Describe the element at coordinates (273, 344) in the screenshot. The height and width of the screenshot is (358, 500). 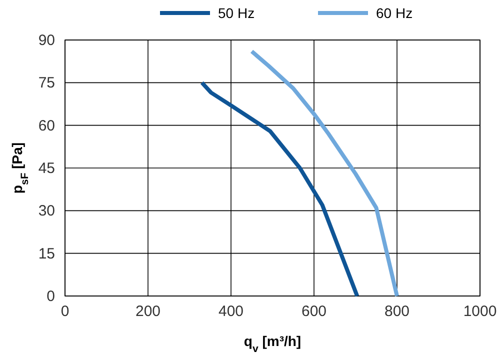
I see `x-axis-title: q$_{v}$ [m³/h]` at that location.